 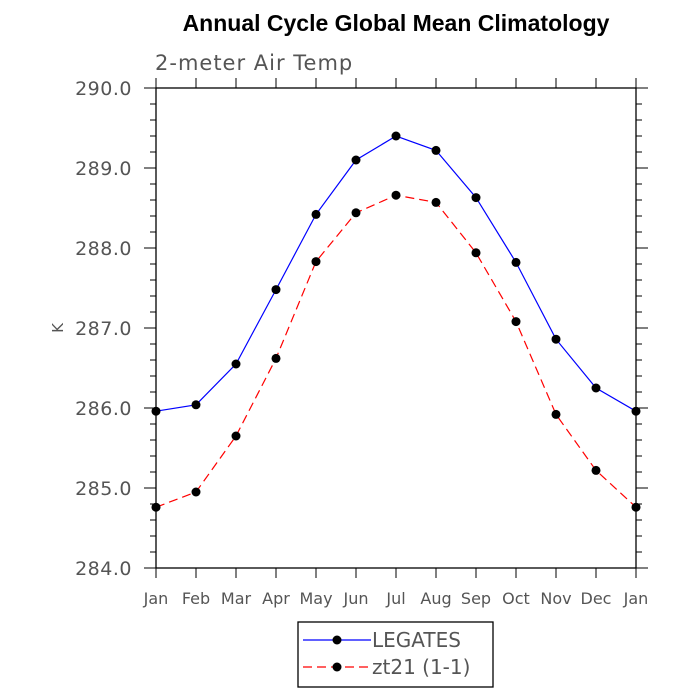 What do you see at coordinates (103, 569) in the screenshot?
I see `y-tick-label: 284.0` at bounding box center [103, 569].